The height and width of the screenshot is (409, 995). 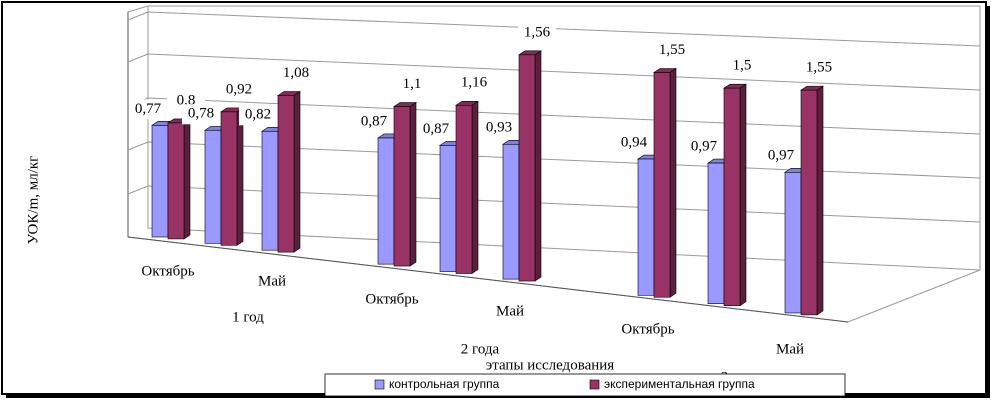 I want to click on value-label: 1,1, so click(x=412, y=84).